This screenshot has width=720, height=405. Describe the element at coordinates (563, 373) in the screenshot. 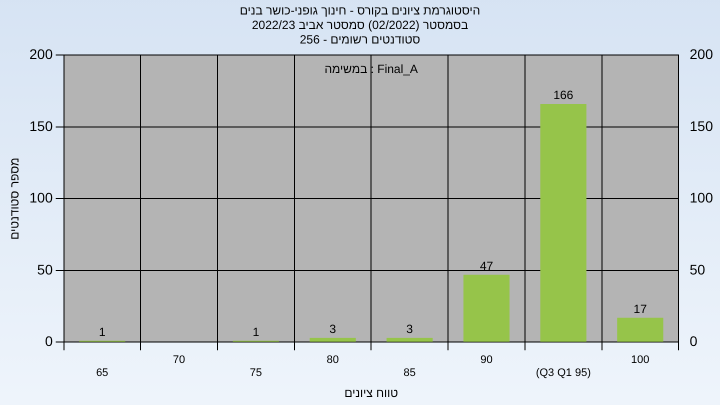

I see `x-tick-label: (Q3 Q1 95)` at that location.